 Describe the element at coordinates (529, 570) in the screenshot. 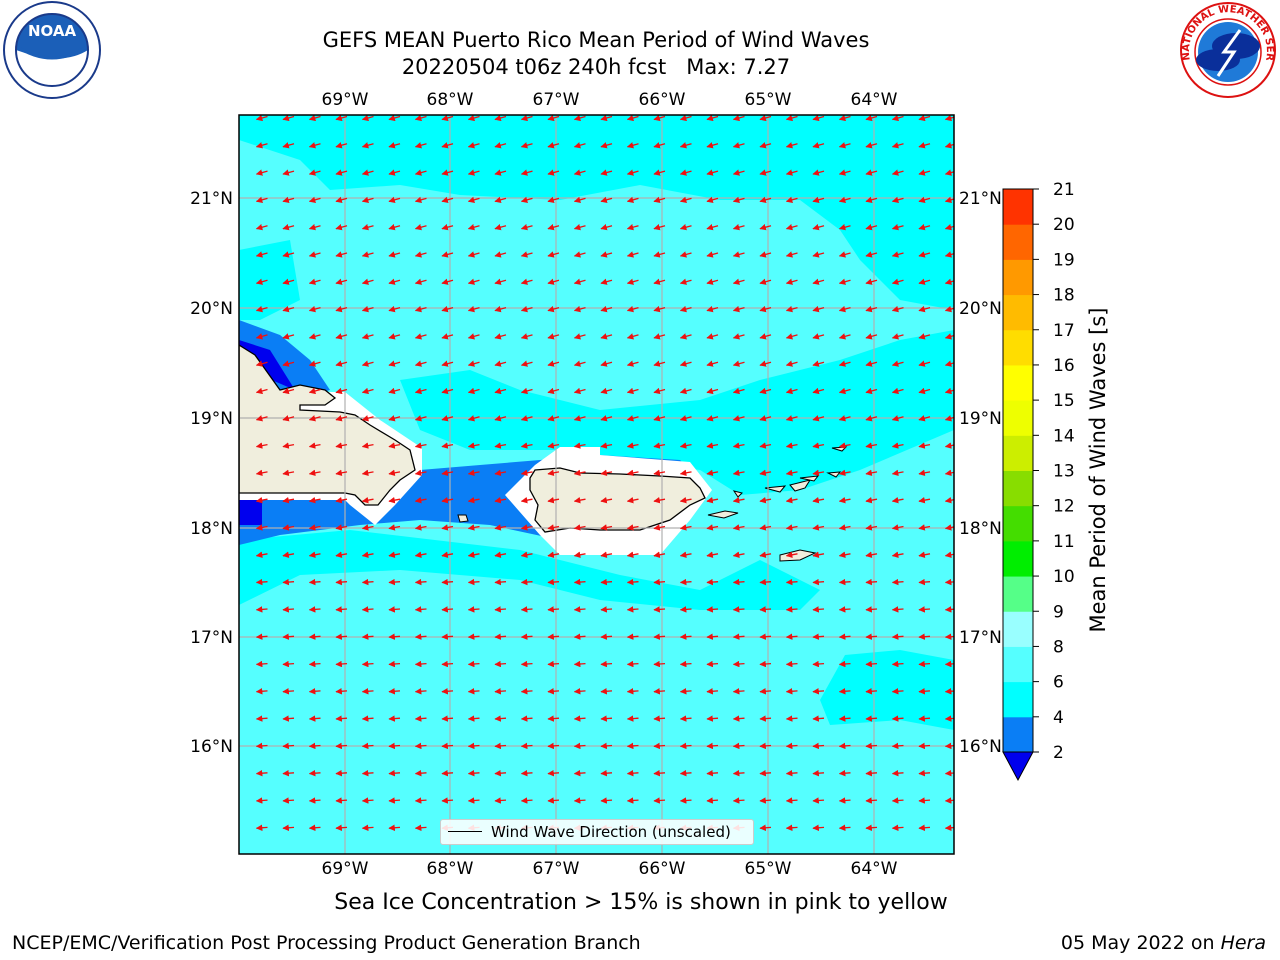

I see `shade-zone-south` at that location.